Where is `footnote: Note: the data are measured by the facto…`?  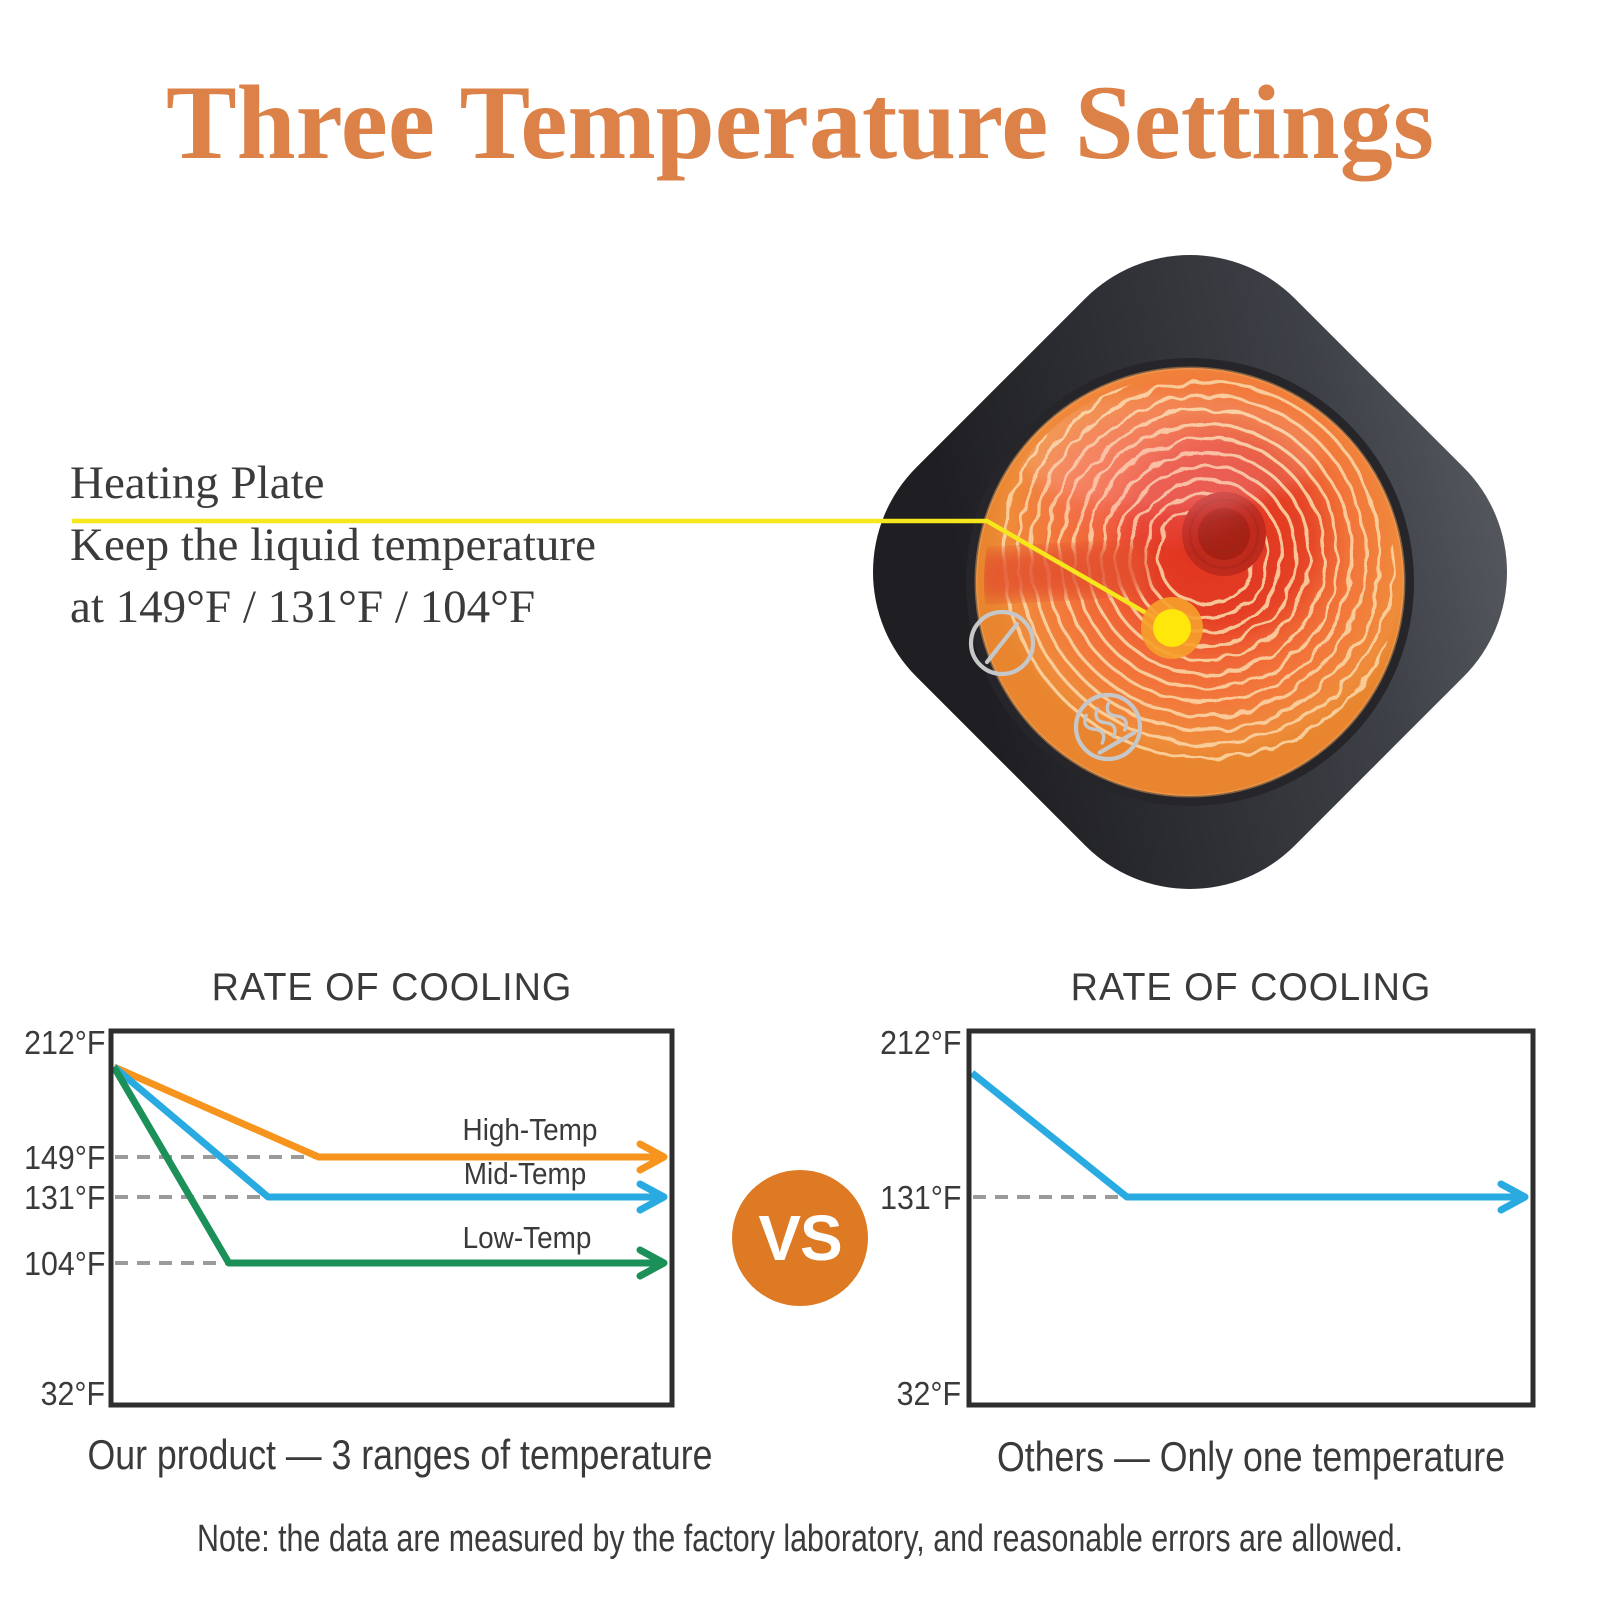
footnote: Note: the data are measured by the facto… is located at coordinates (800, 1539).